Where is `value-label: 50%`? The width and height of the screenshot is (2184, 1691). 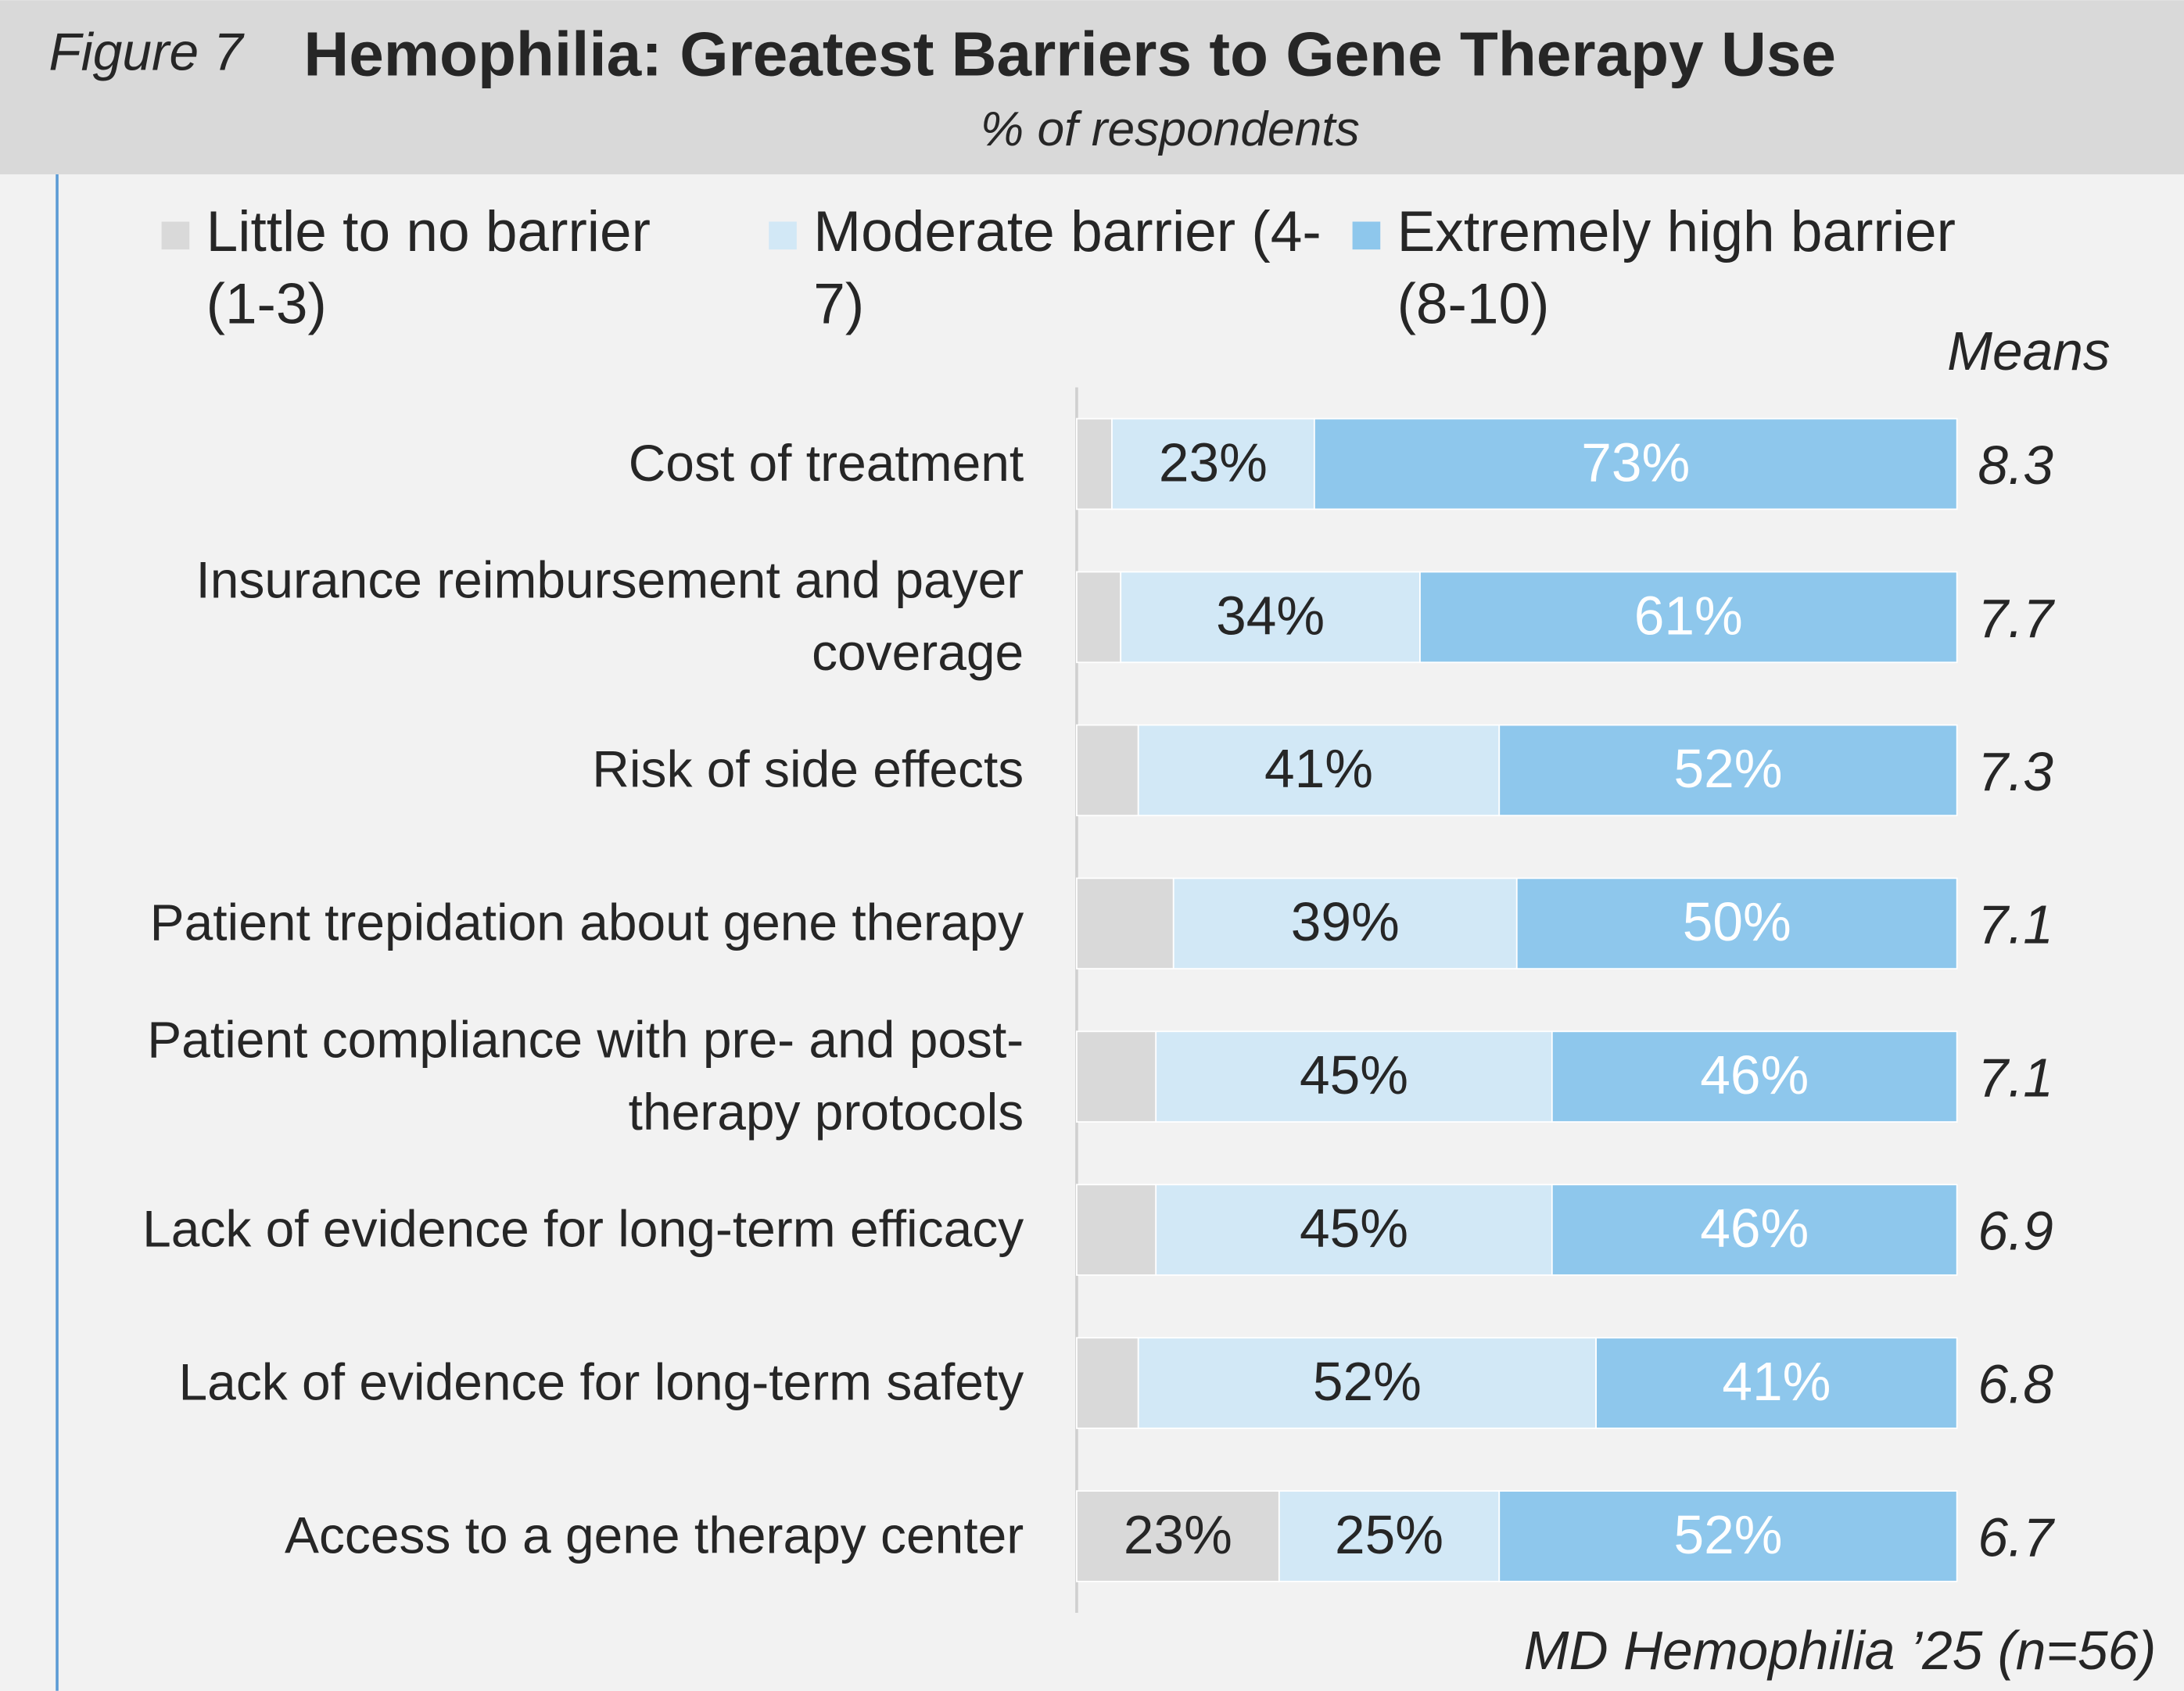 value-label: 50% is located at coordinates (1737, 921).